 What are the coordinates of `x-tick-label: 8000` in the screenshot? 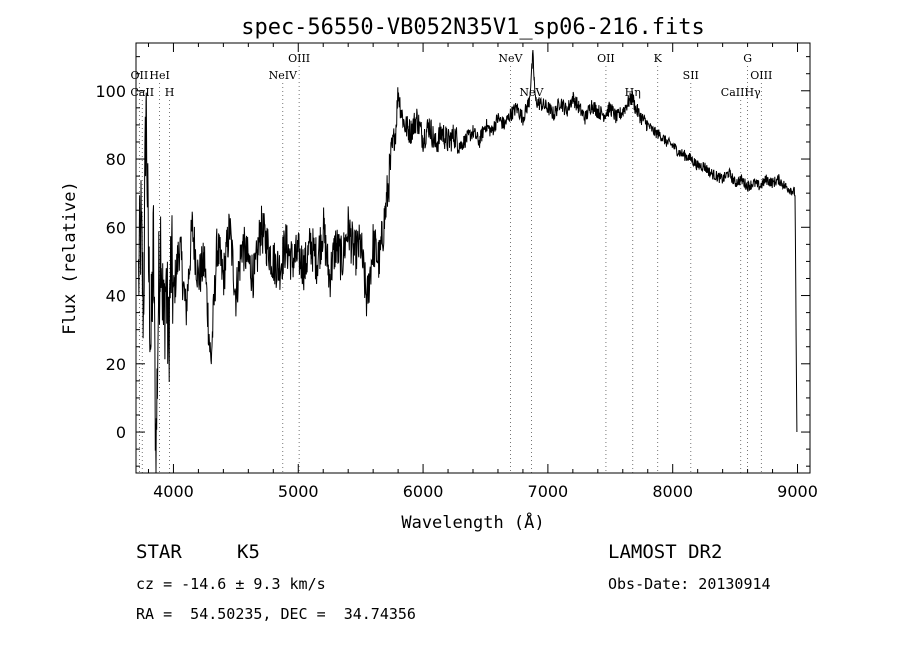 It's located at (672, 491).